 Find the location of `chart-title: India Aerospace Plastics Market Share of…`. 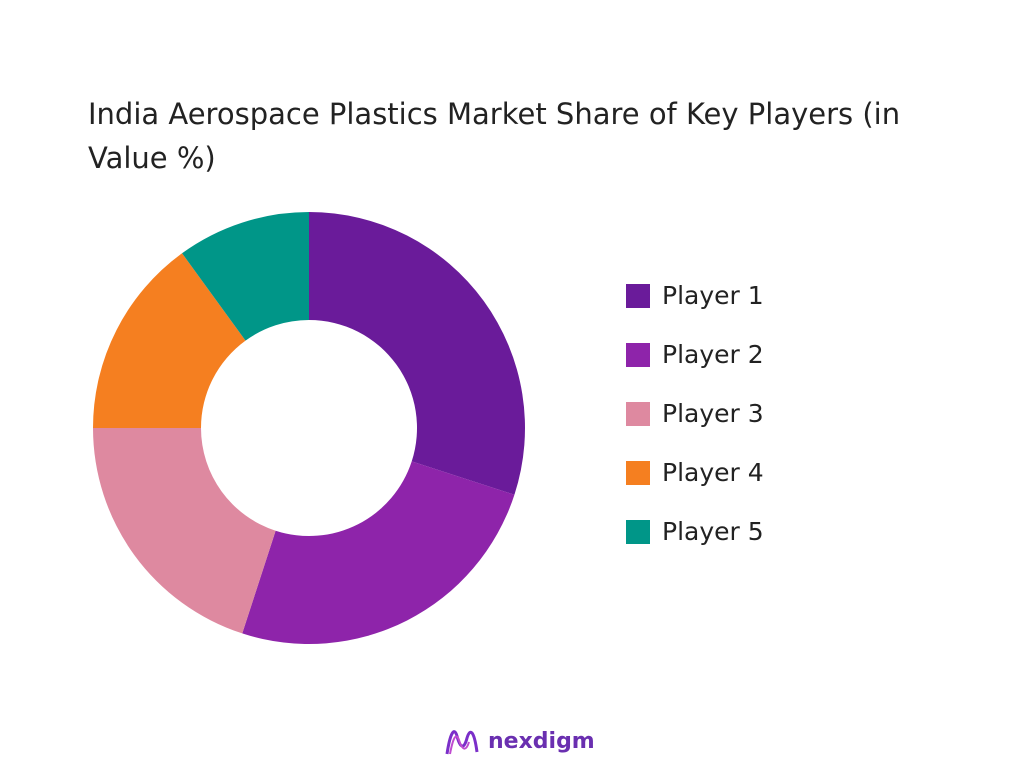

chart-title: India Aerospace Plastics Market Share of… is located at coordinates (494, 136).